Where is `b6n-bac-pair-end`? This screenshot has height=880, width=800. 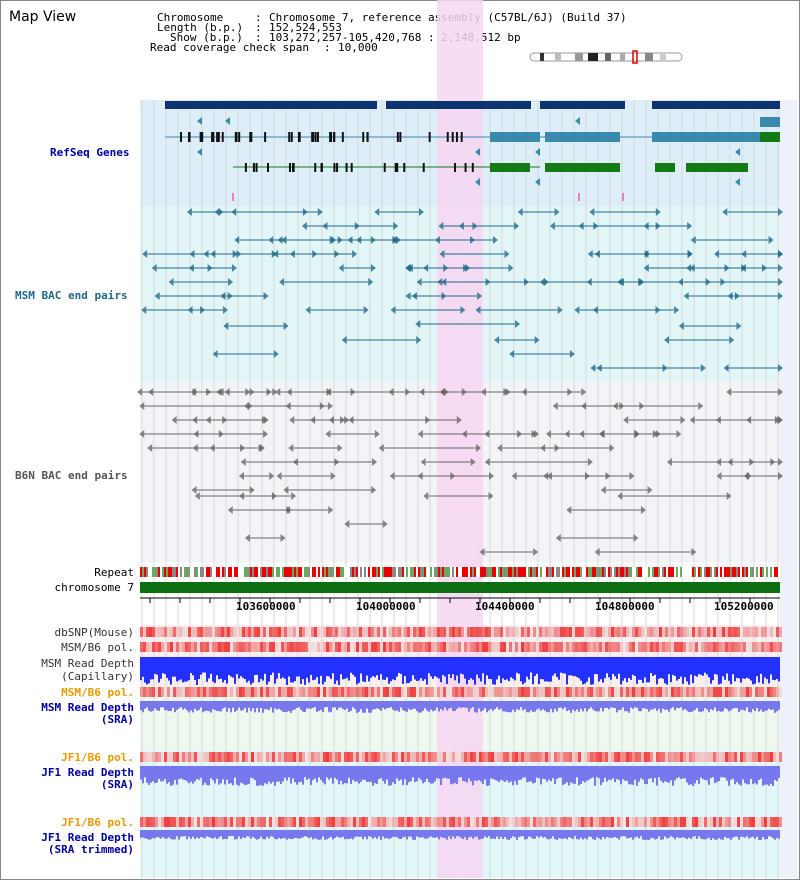 b6n-bac-pair-end is located at coordinates (374, 490).